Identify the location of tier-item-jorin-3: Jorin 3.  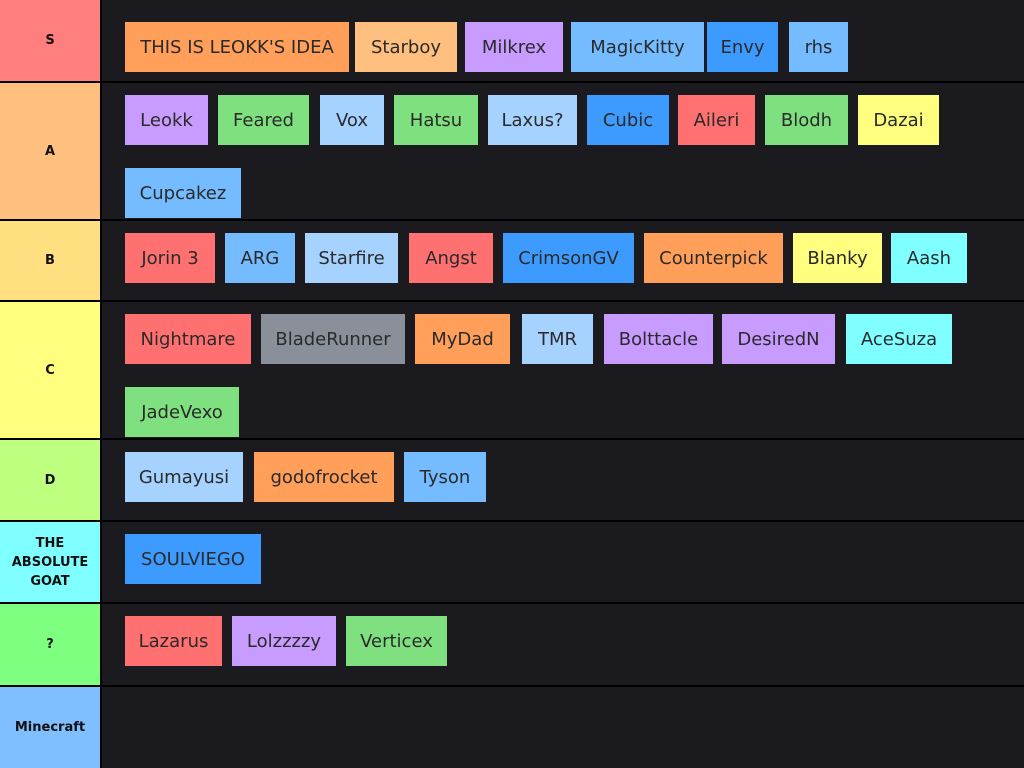
(170, 258).